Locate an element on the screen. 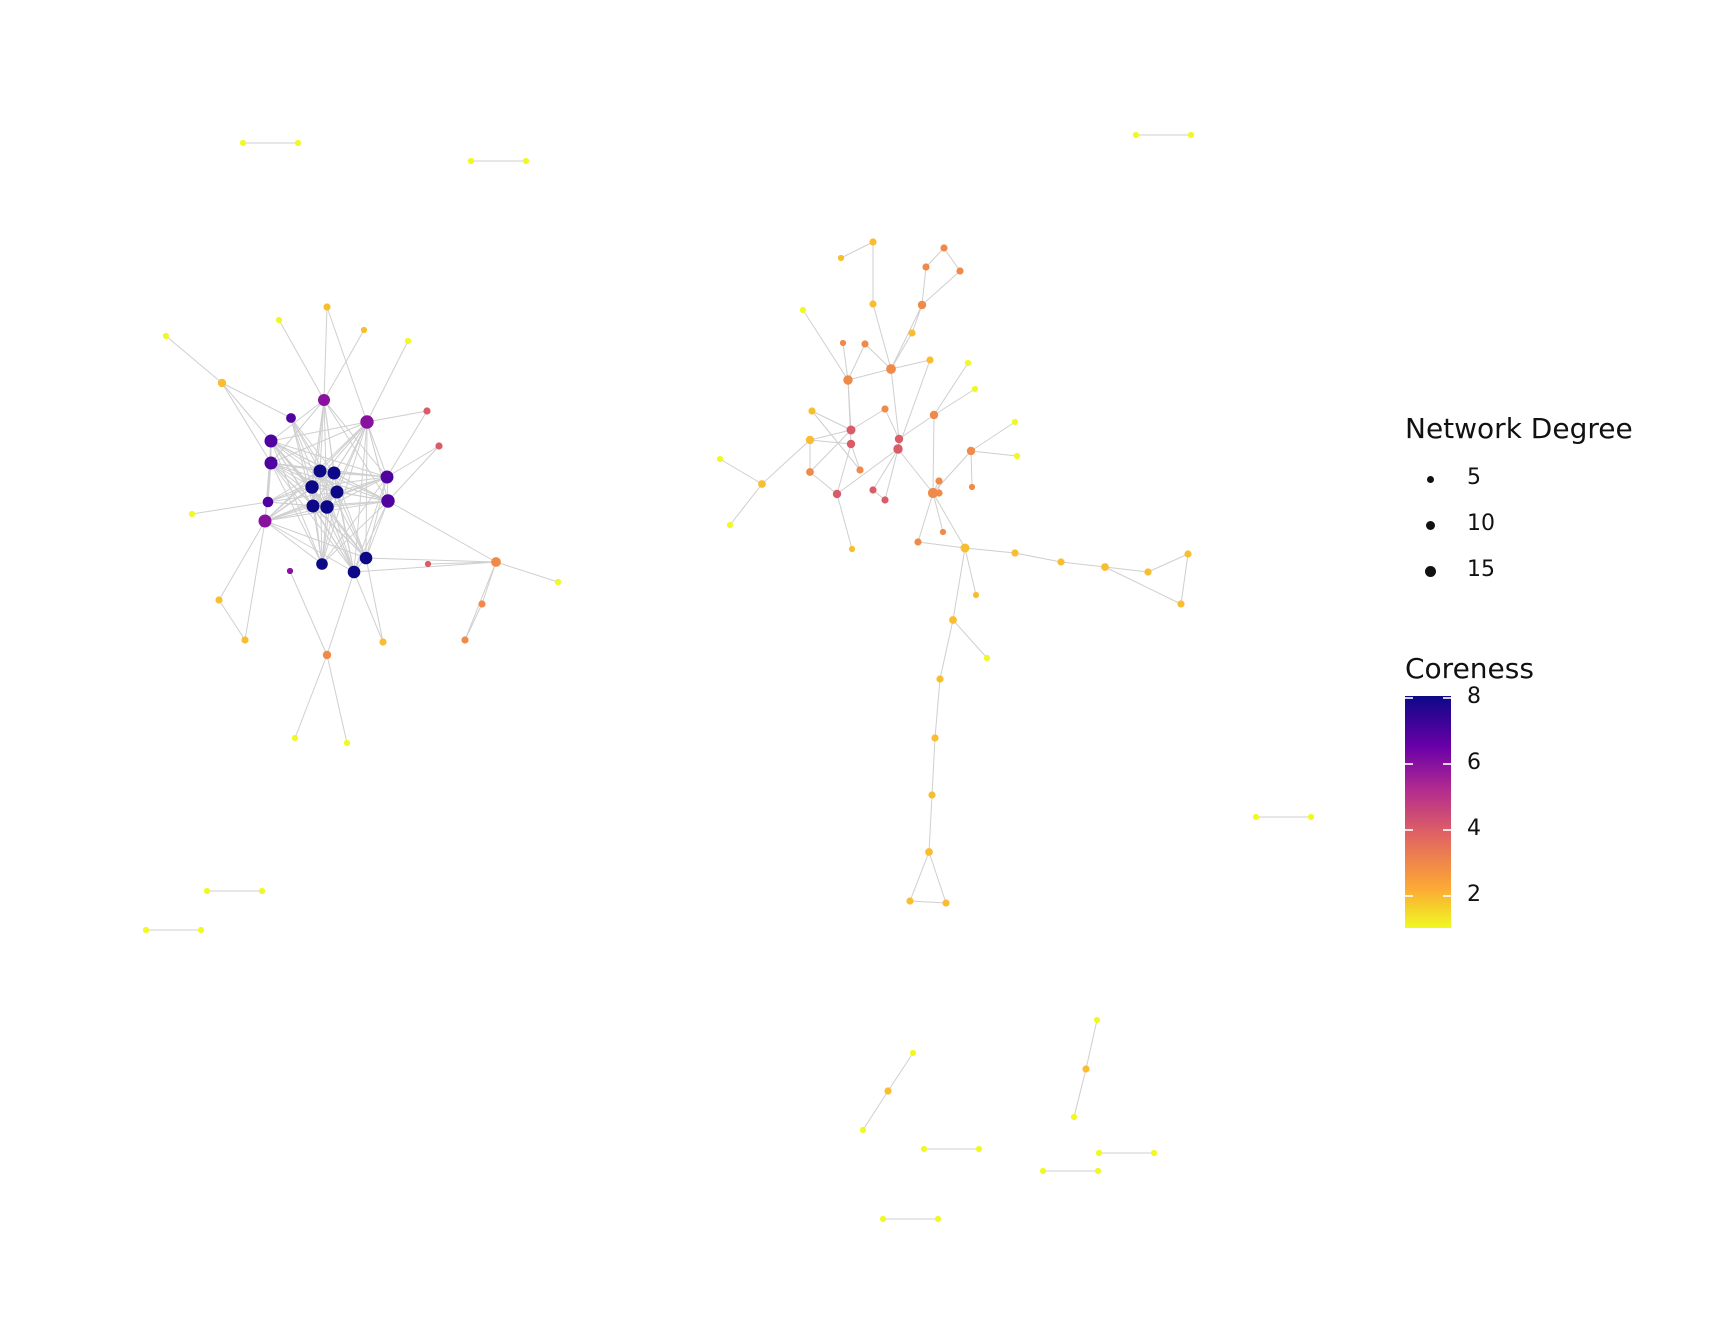 The image size is (1728, 1344). degree-legend-title: Network Degree is located at coordinates (1519, 428).